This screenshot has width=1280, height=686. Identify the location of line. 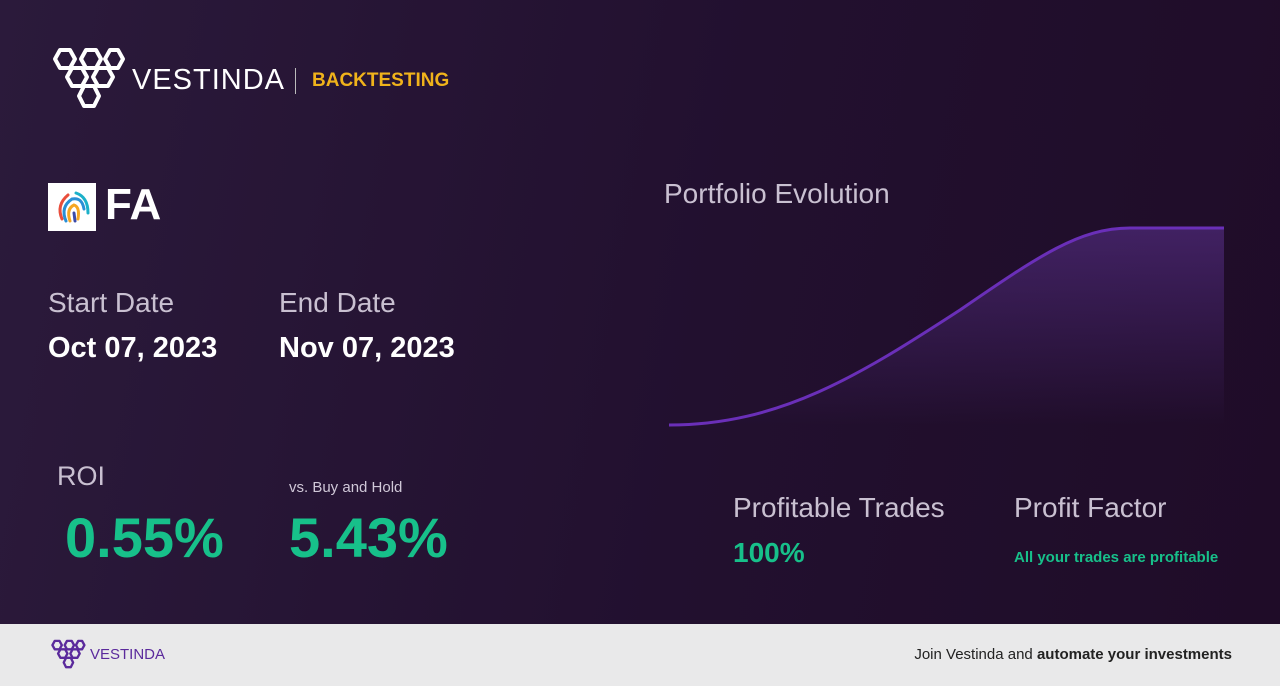
(946, 326).